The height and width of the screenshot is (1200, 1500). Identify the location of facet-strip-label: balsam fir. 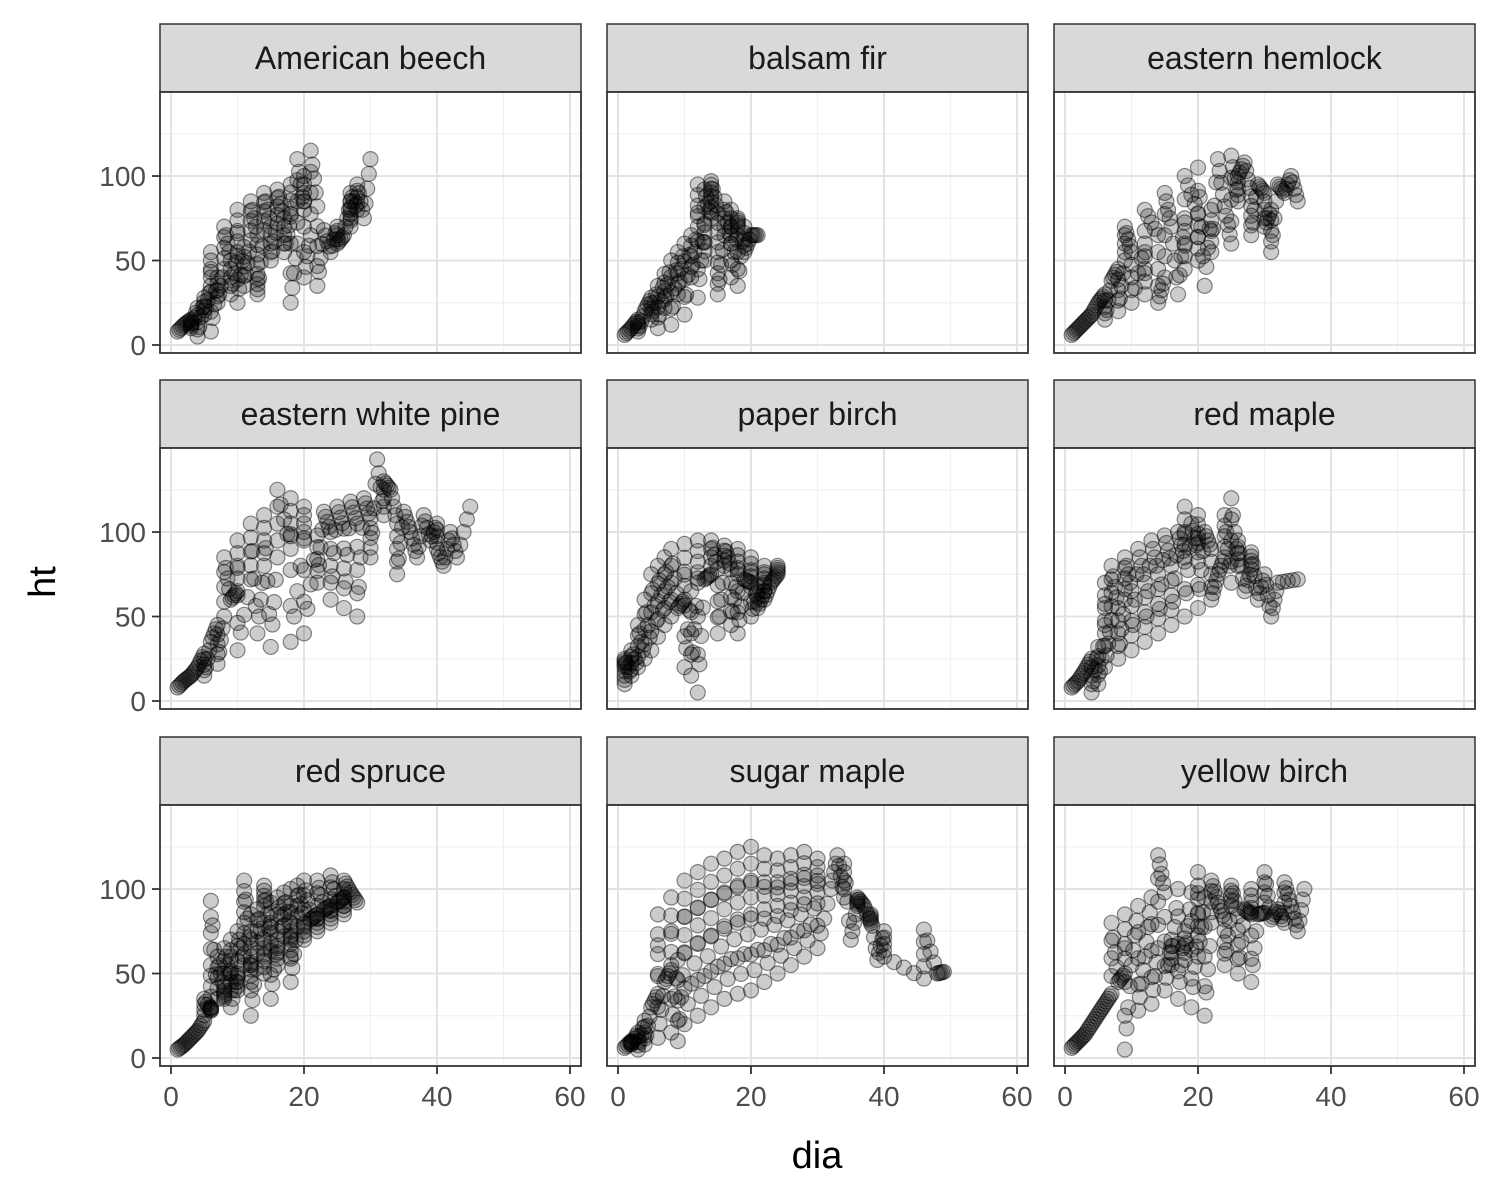
(817, 58).